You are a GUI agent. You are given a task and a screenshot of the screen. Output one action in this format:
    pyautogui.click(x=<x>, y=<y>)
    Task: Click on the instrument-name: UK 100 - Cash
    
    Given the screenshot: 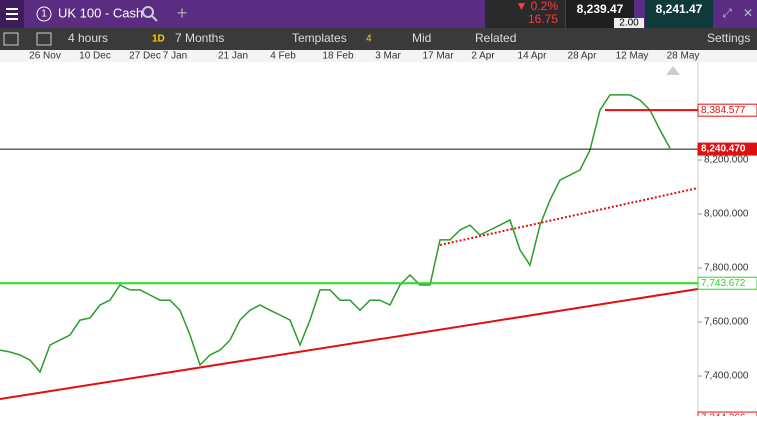 What is the action you would take?
    pyautogui.click(x=100, y=12)
    